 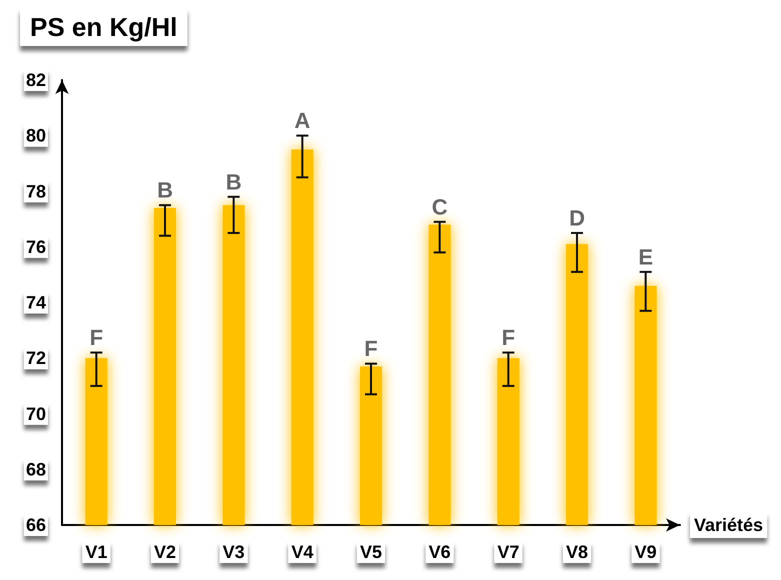 I want to click on data-label: A, so click(x=302, y=121).